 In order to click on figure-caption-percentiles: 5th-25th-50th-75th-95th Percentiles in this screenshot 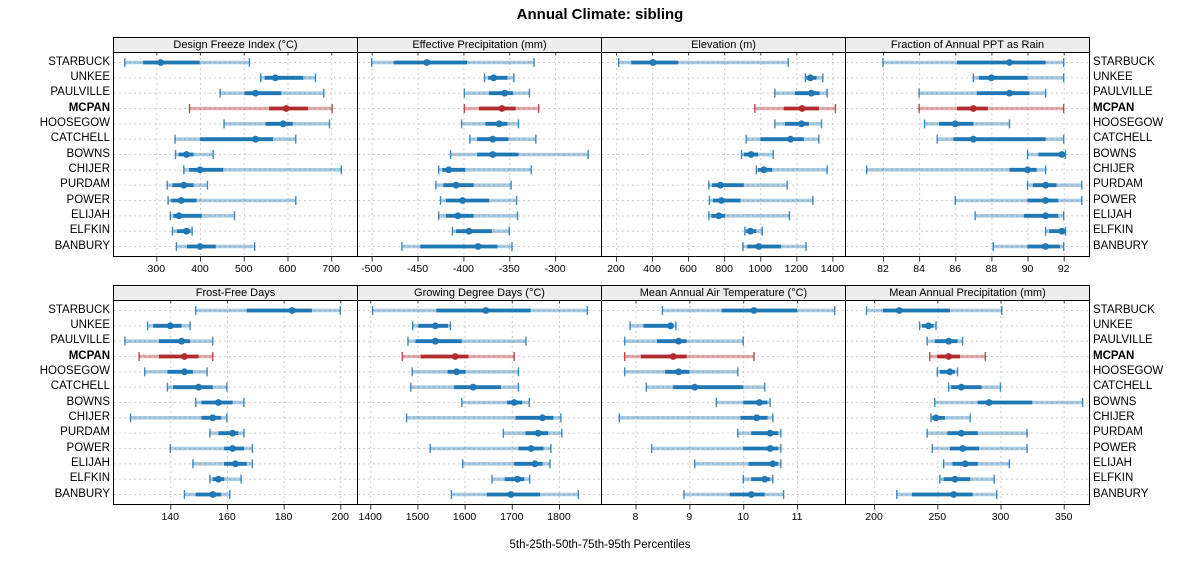, I will do `click(600, 545)`.